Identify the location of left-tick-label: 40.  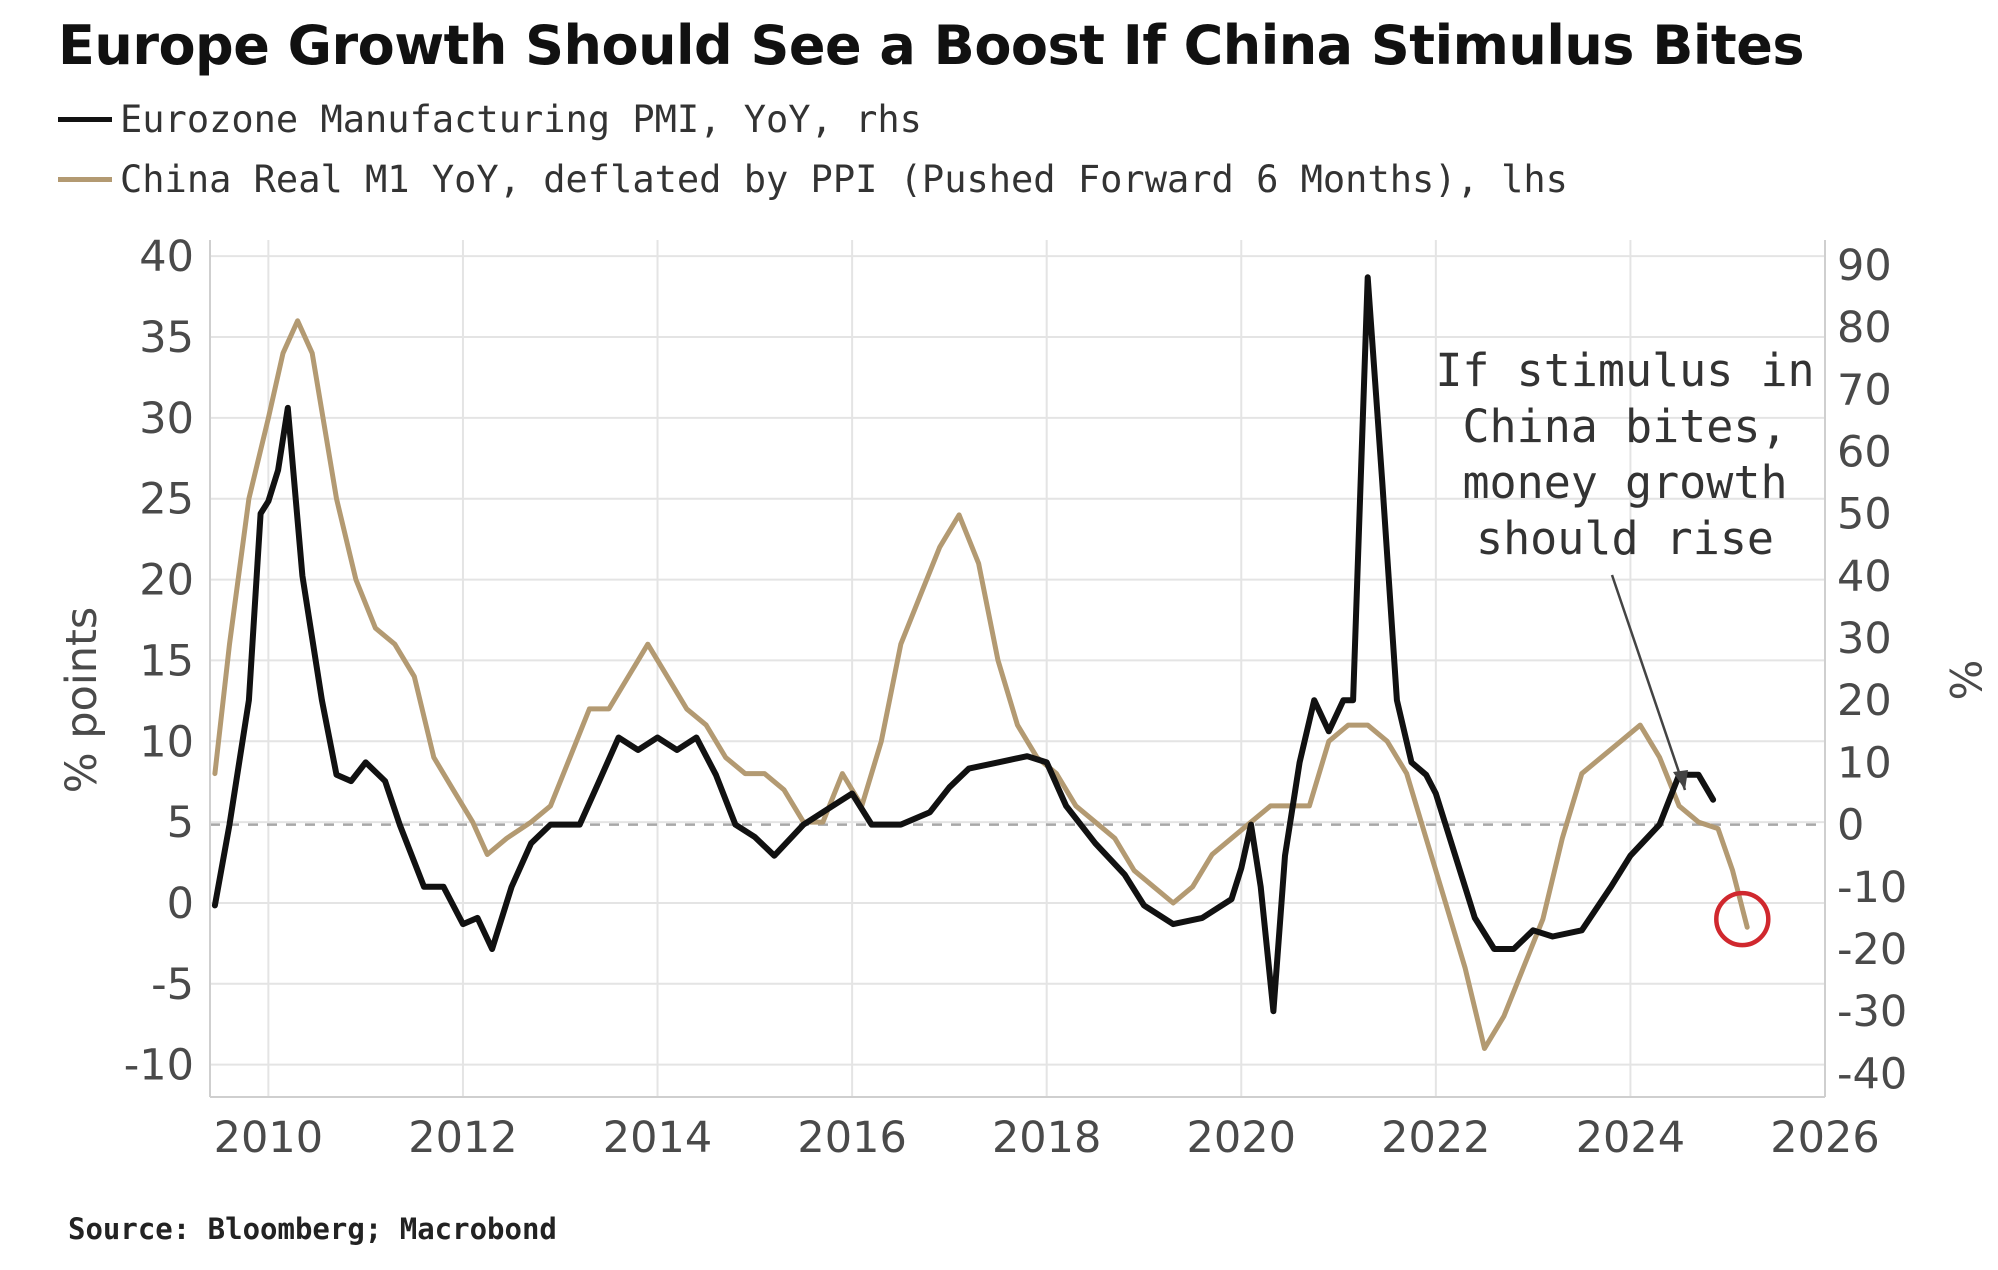
(166, 257).